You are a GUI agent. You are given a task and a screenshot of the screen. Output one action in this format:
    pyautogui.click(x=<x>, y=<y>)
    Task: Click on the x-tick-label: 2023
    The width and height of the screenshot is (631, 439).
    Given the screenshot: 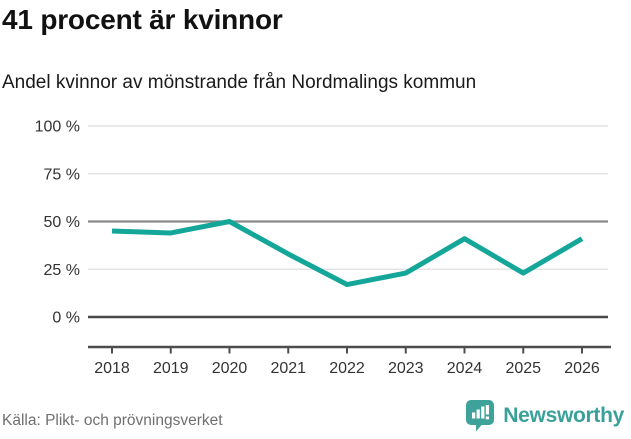 What is the action you would take?
    pyautogui.click(x=406, y=368)
    